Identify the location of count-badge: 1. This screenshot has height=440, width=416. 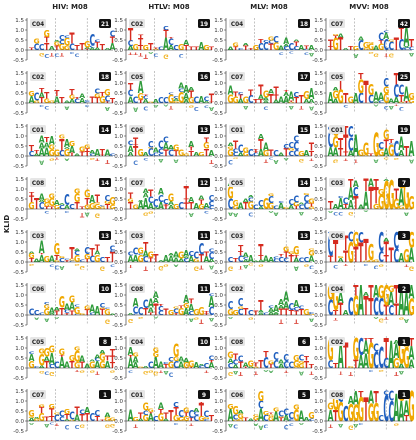
(105, 396).